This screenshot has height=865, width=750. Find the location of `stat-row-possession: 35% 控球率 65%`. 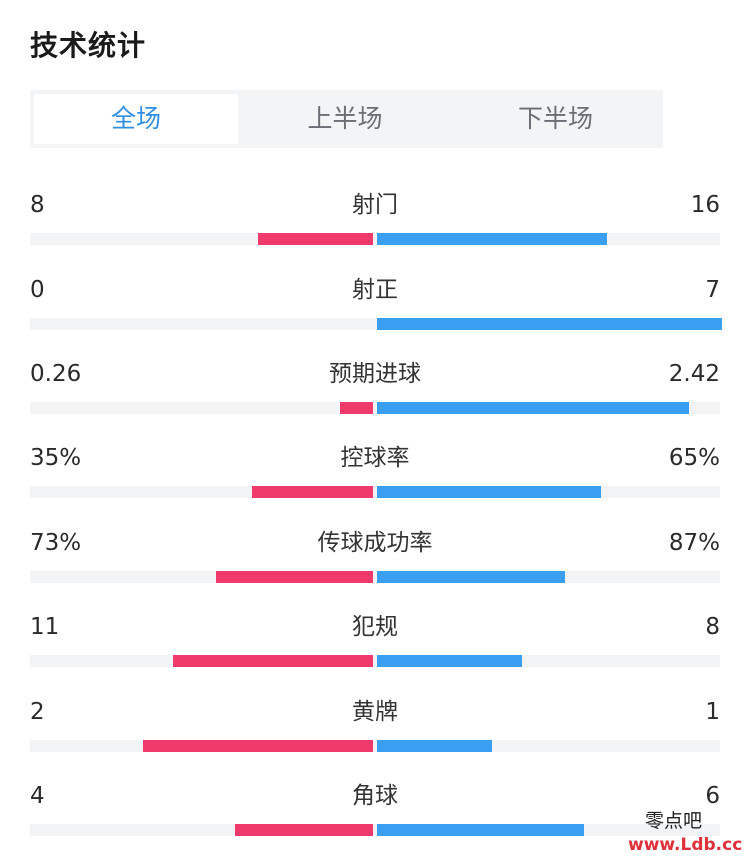

stat-row-possession: 35% 控球率 65% is located at coordinates (375, 485).